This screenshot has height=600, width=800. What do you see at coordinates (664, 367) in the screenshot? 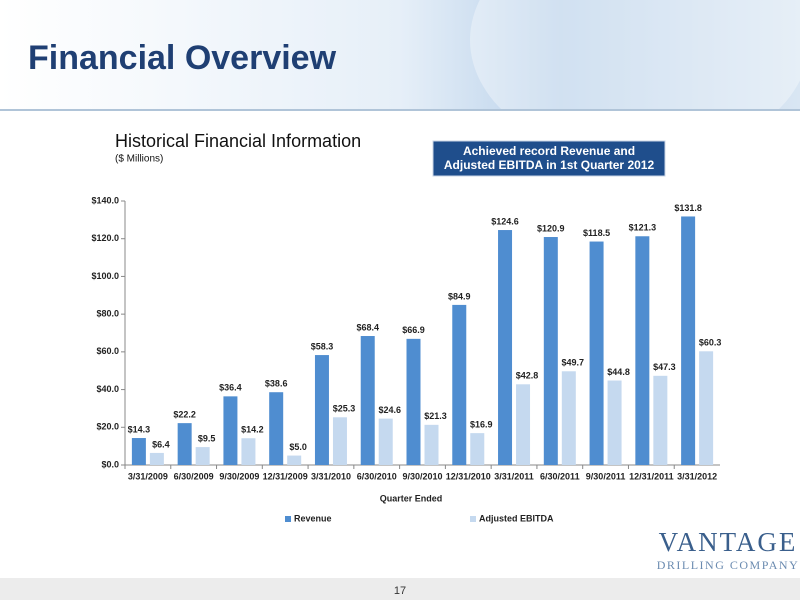
I see `value-label: $47.3` at bounding box center [664, 367].